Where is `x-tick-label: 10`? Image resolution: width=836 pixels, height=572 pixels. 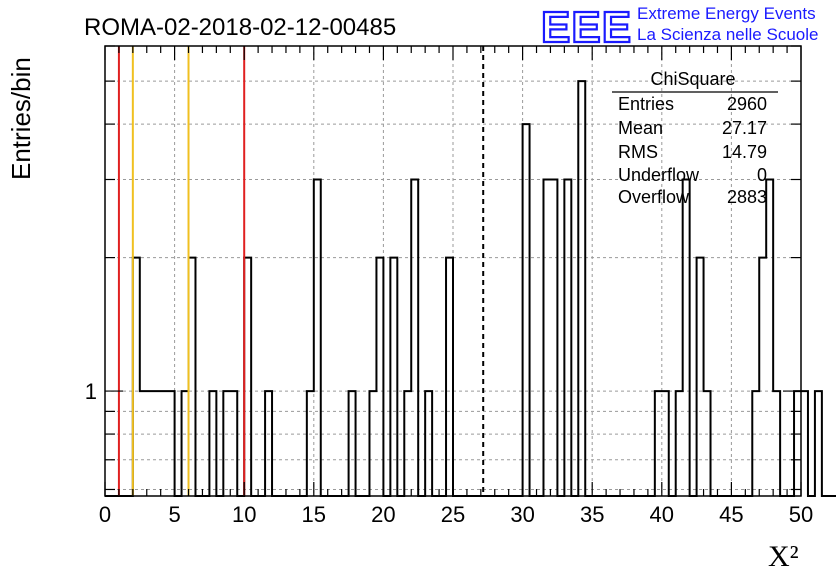
x-tick-label: 10 is located at coordinates (244, 514).